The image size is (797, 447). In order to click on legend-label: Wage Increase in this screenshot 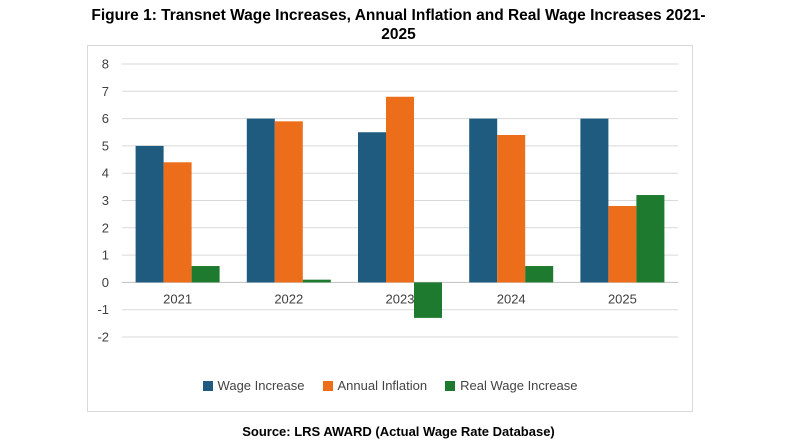, I will do `click(261, 385)`.